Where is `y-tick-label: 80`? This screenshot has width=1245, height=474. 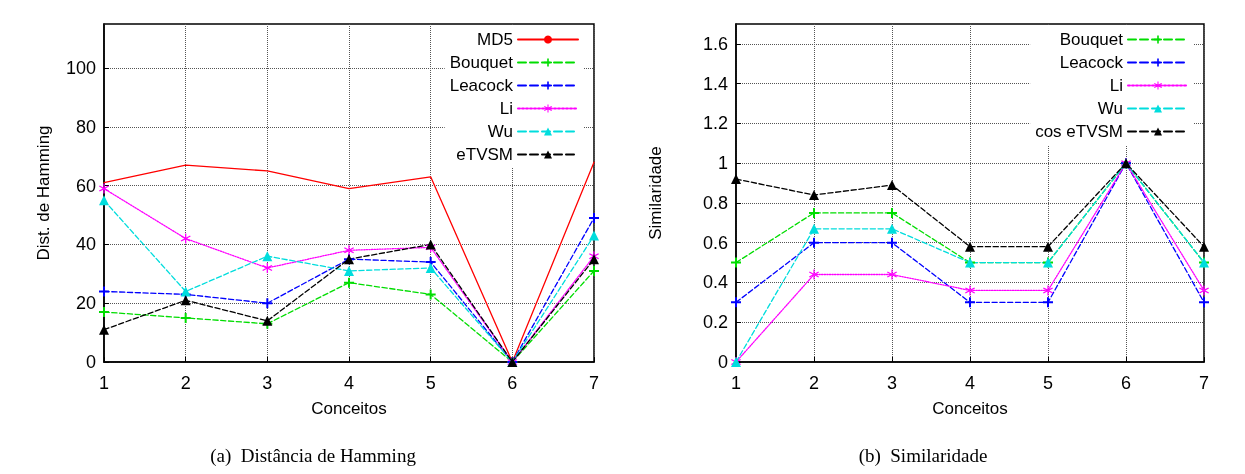 y-tick-label: 80 is located at coordinates (85, 126).